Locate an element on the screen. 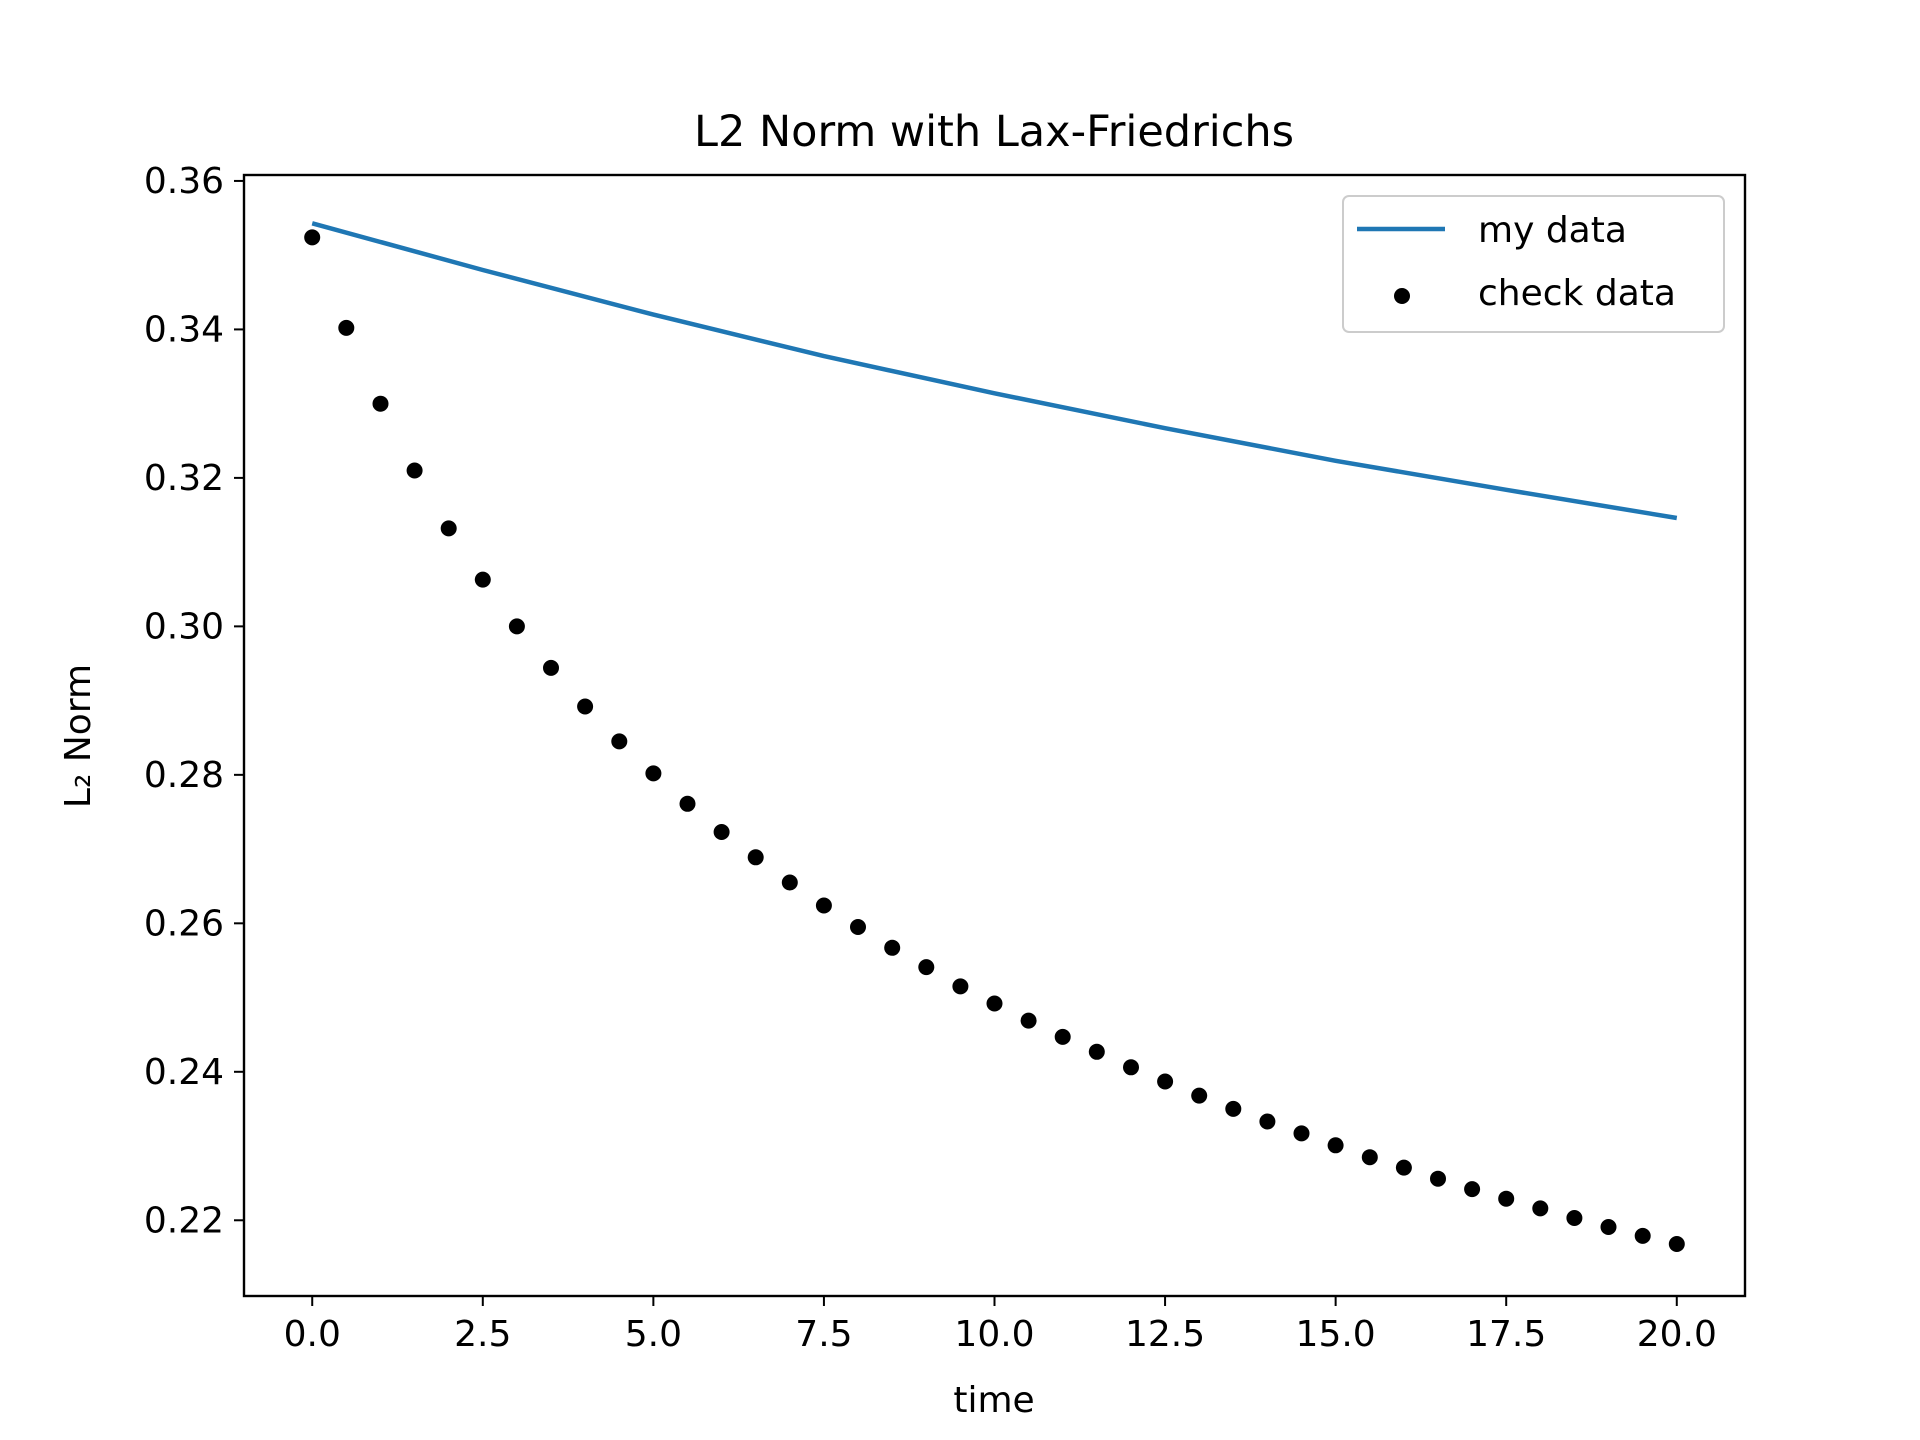 The width and height of the screenshot is (1920, 1440). y-tick-label: 0.22 is located at coordinates (184, 1220).